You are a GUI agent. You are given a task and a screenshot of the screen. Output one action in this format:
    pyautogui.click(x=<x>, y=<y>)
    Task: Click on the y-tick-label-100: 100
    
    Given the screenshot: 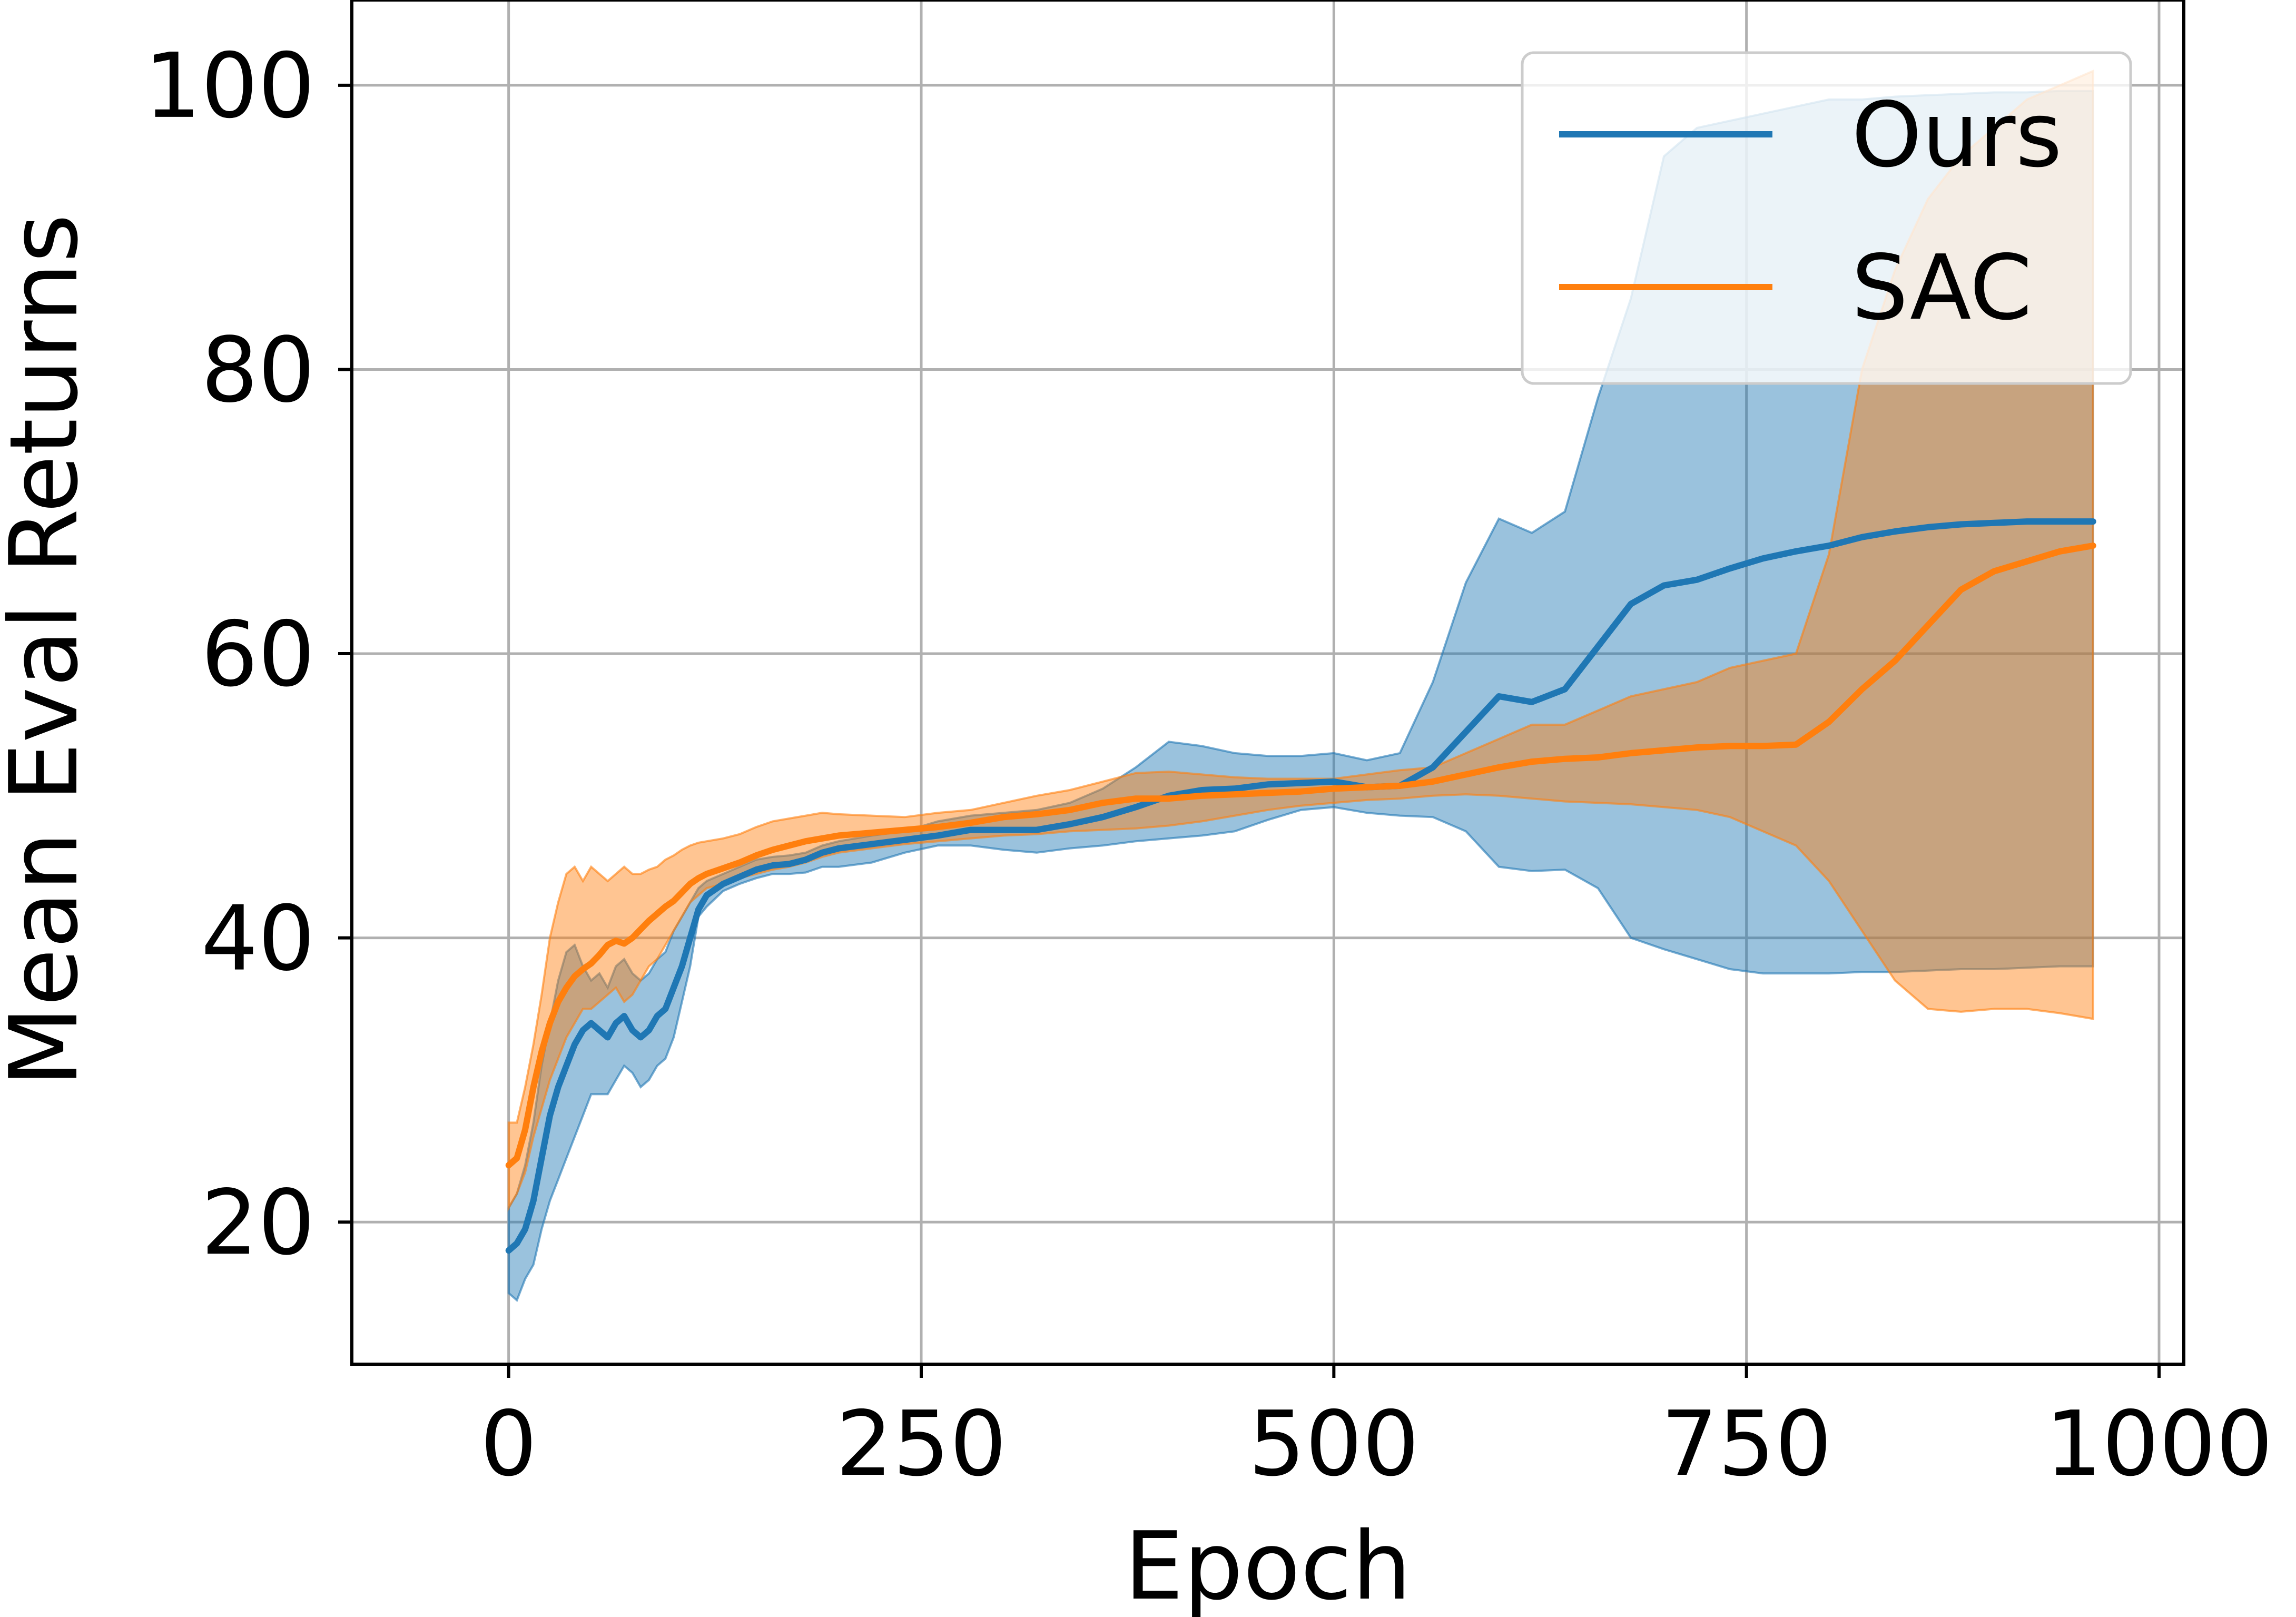 What is the action you would take?
    pyautogui.click(x=229, y=86)
    